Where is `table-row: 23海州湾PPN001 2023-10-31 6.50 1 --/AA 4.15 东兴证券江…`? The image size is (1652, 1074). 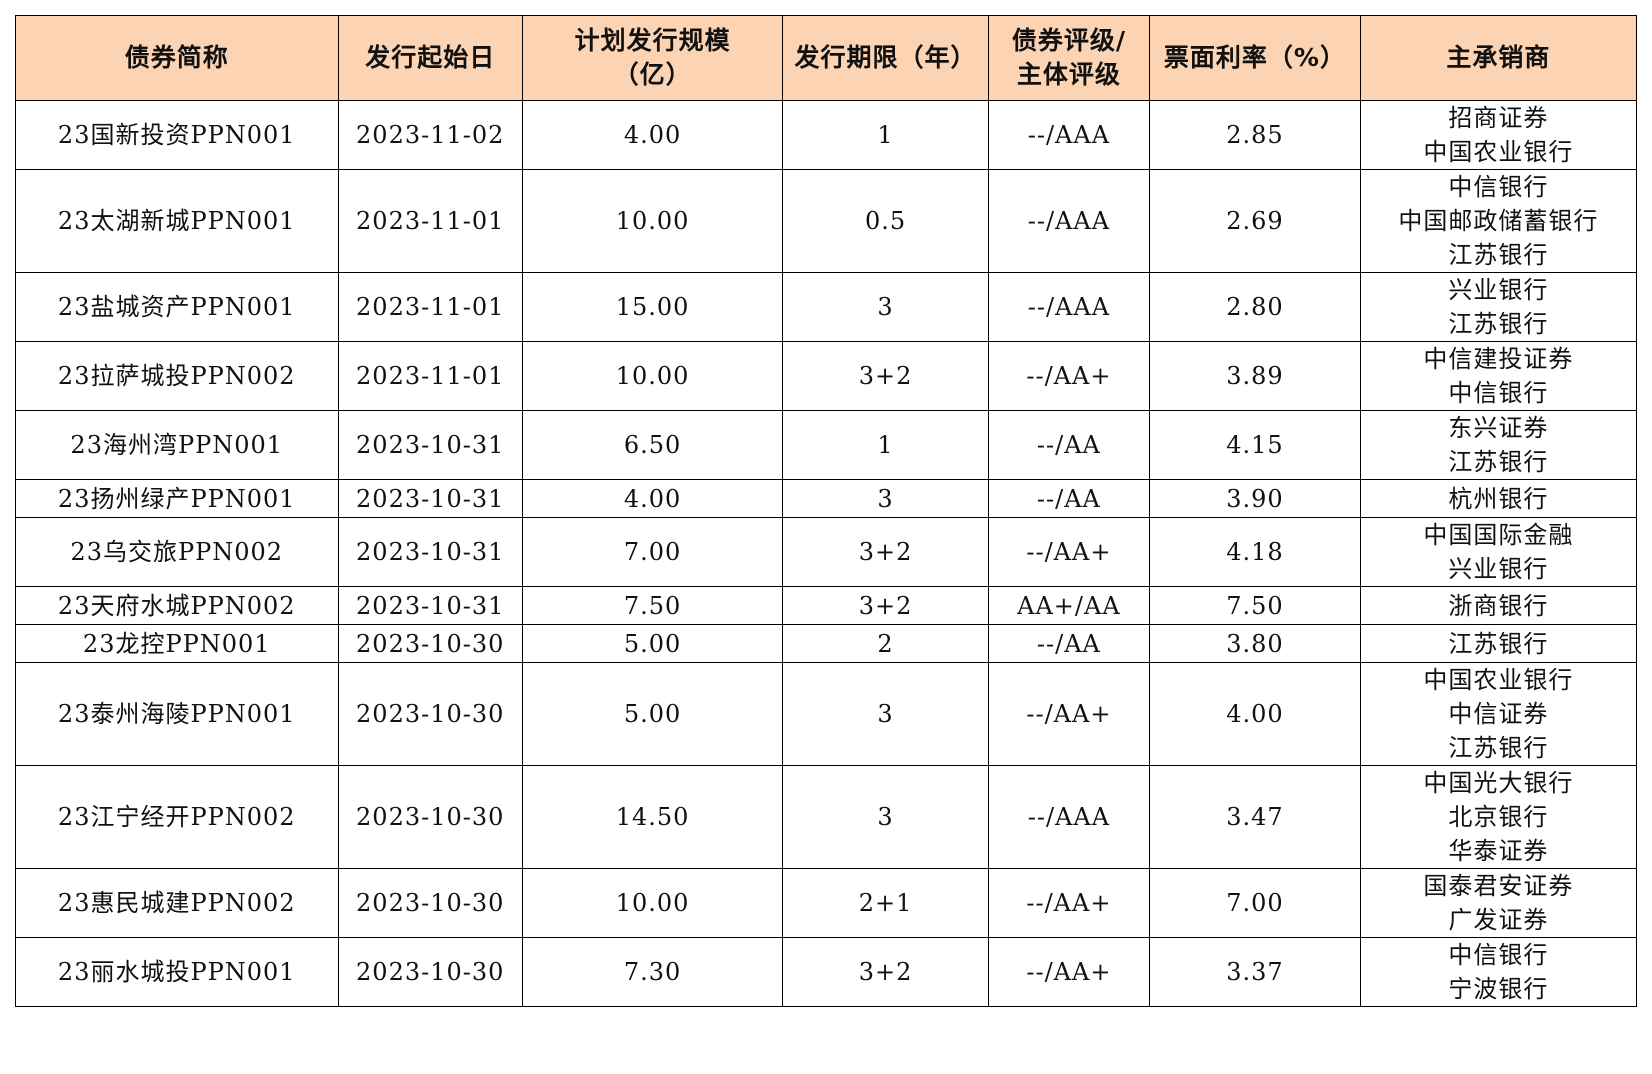
table-row: 23海州湾PPN001 2023-10-31 6.50 1 --/AA 4.15 东兴证券江… is located at coordinates (826, 445).